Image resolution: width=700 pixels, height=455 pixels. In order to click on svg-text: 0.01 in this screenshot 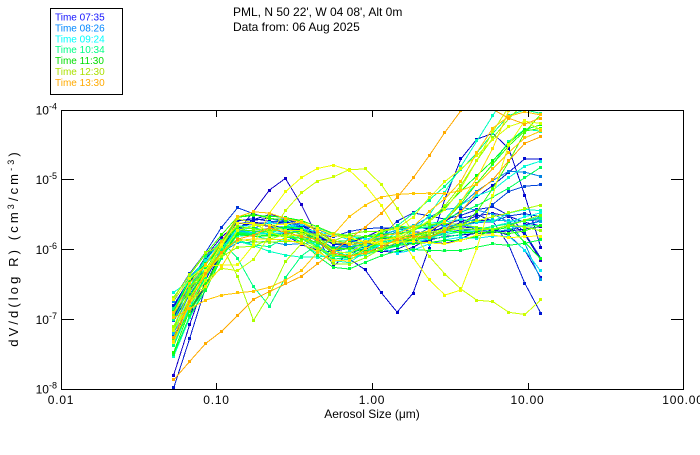, I will do `click(61, 400)`.